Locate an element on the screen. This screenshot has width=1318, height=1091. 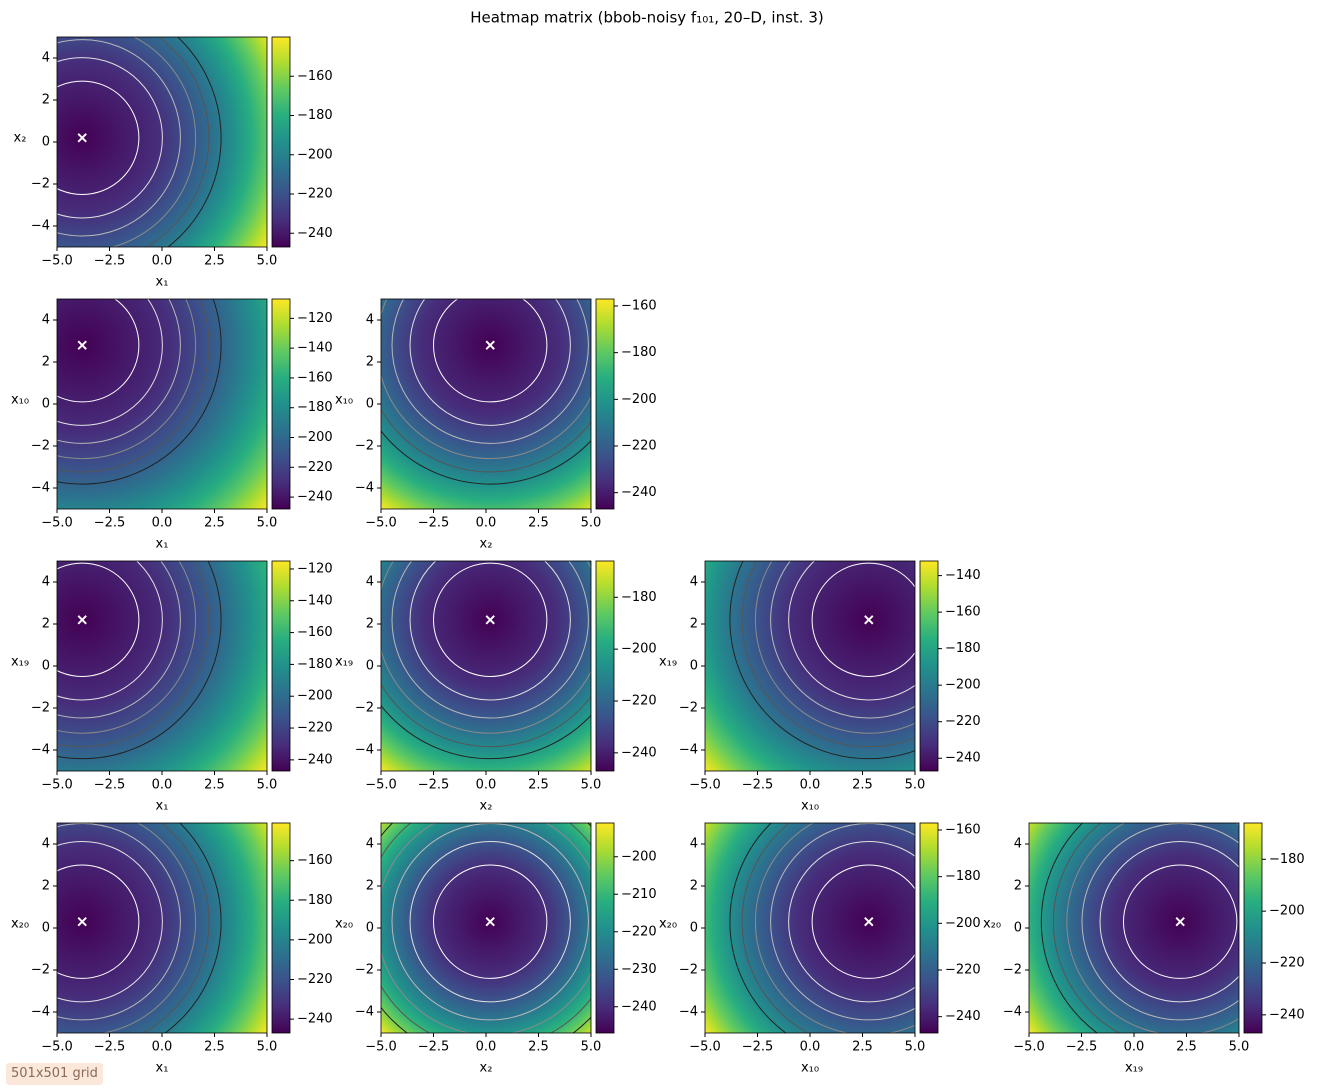
colorbar-tick-label: −230 is located at coordinates (639, 969).